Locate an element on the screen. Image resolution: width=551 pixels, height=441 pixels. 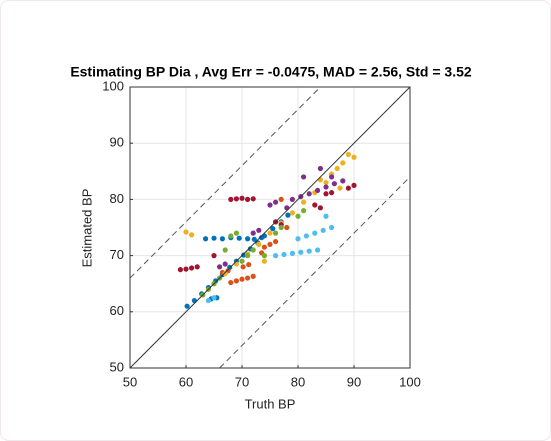
x-tick-label: 100 is located at coordinates (410, 381).